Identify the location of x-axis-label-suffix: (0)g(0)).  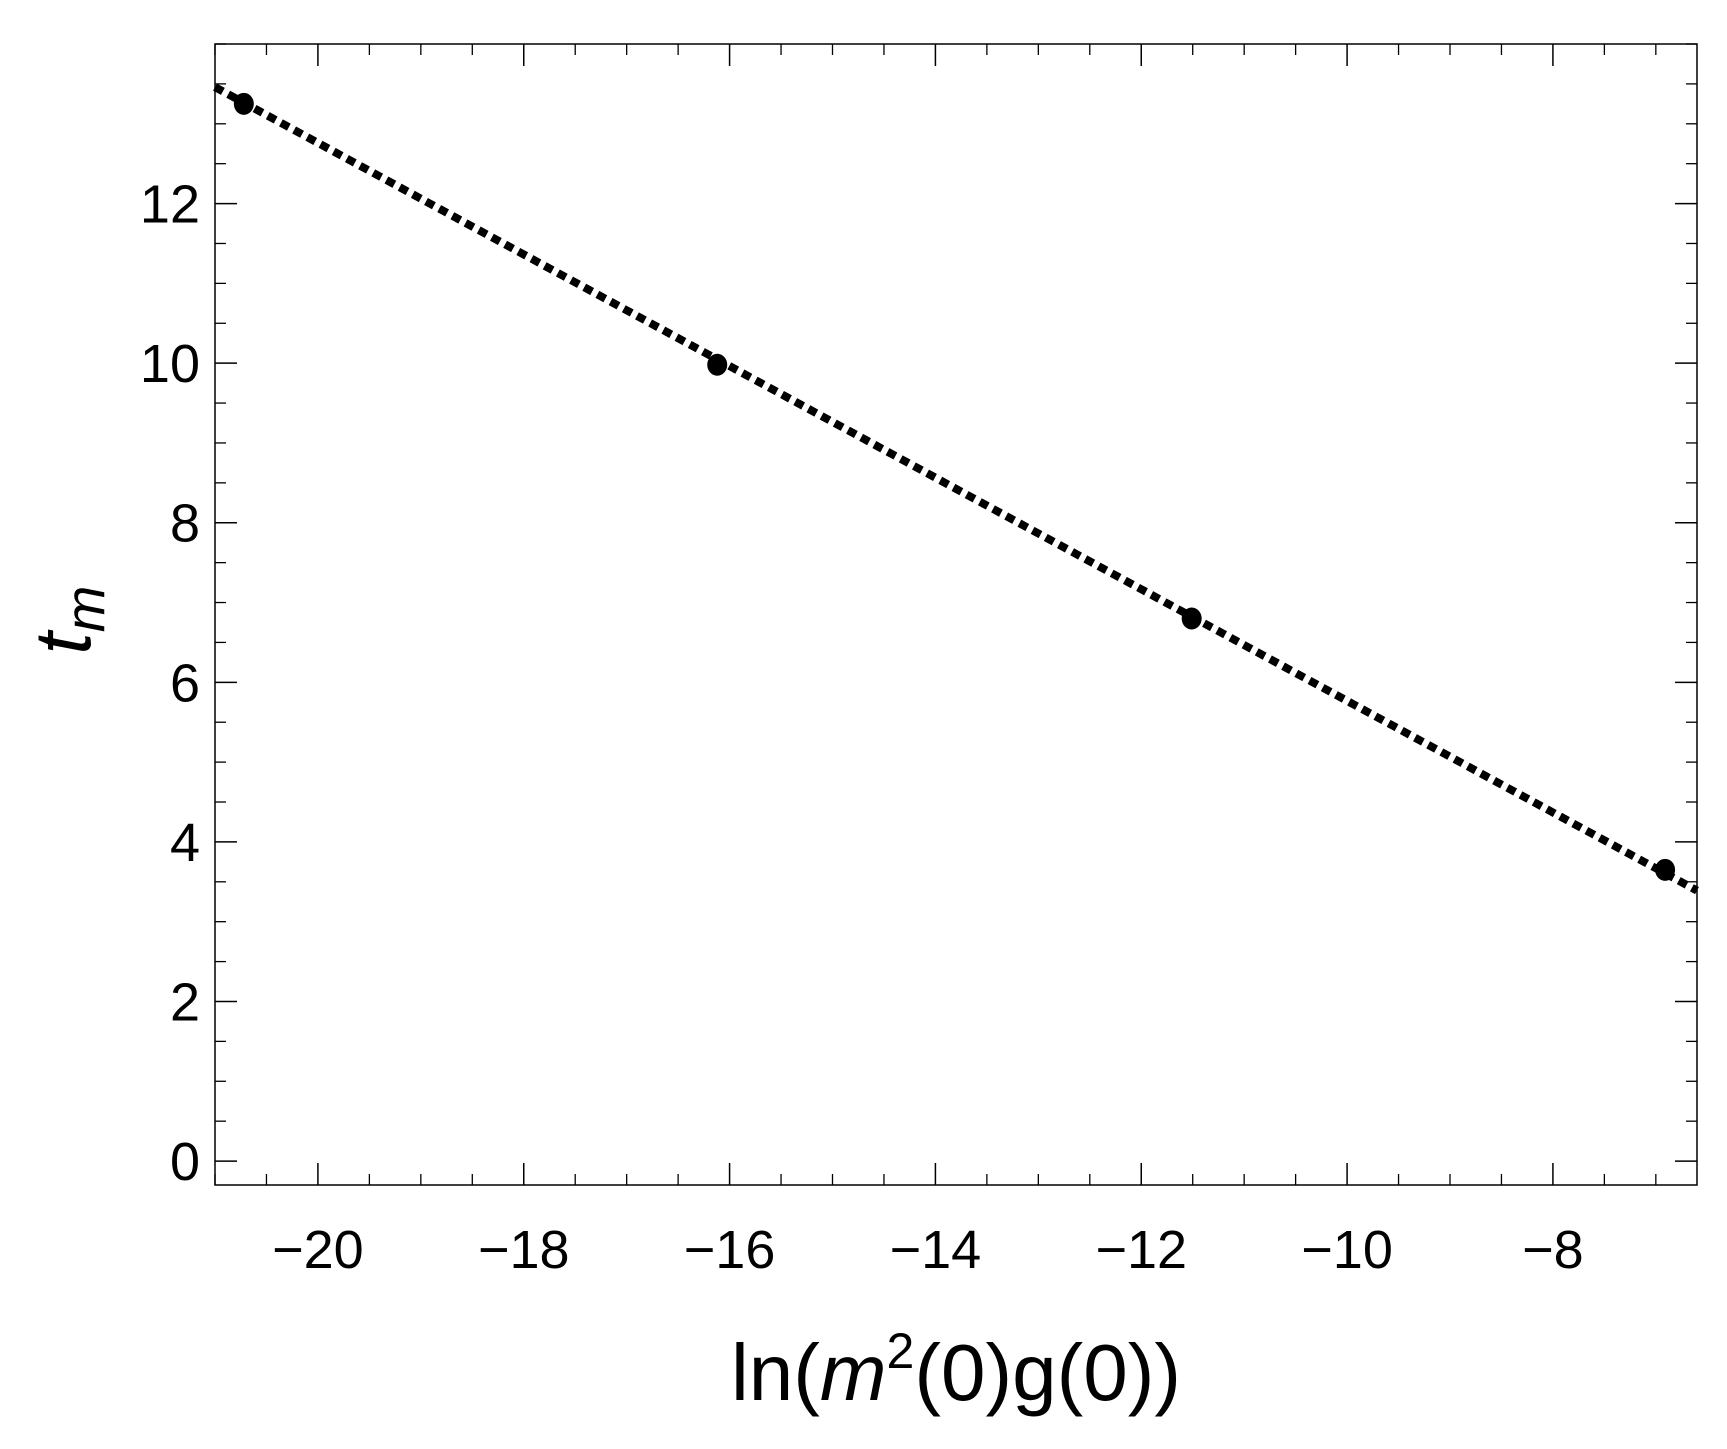
(1047, 1372).